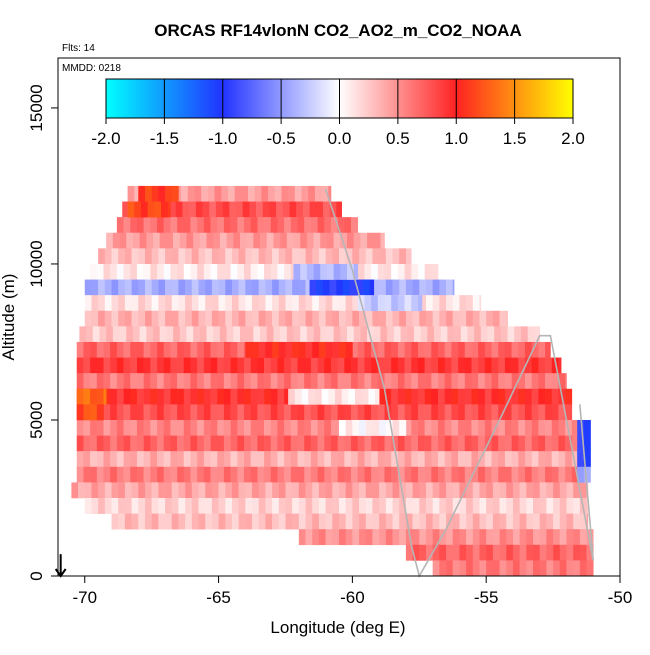 This screenshot has height=655, width=650. What do you see at coordinates (84, 597) in the screenshot?
I see `x-tick-label: -70` at bounding box center [84, 597].